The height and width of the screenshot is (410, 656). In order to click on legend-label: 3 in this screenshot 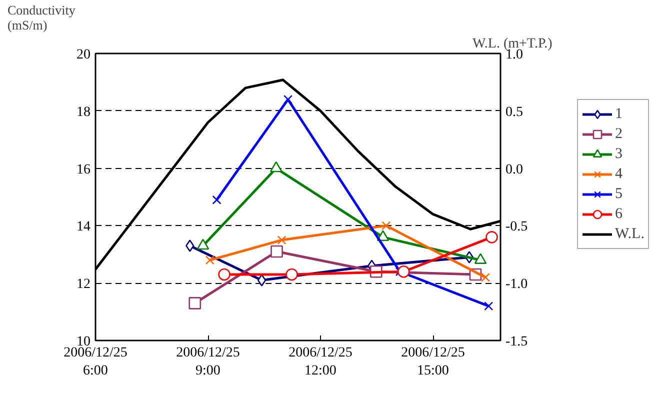, I will do `click(619, 154)`.